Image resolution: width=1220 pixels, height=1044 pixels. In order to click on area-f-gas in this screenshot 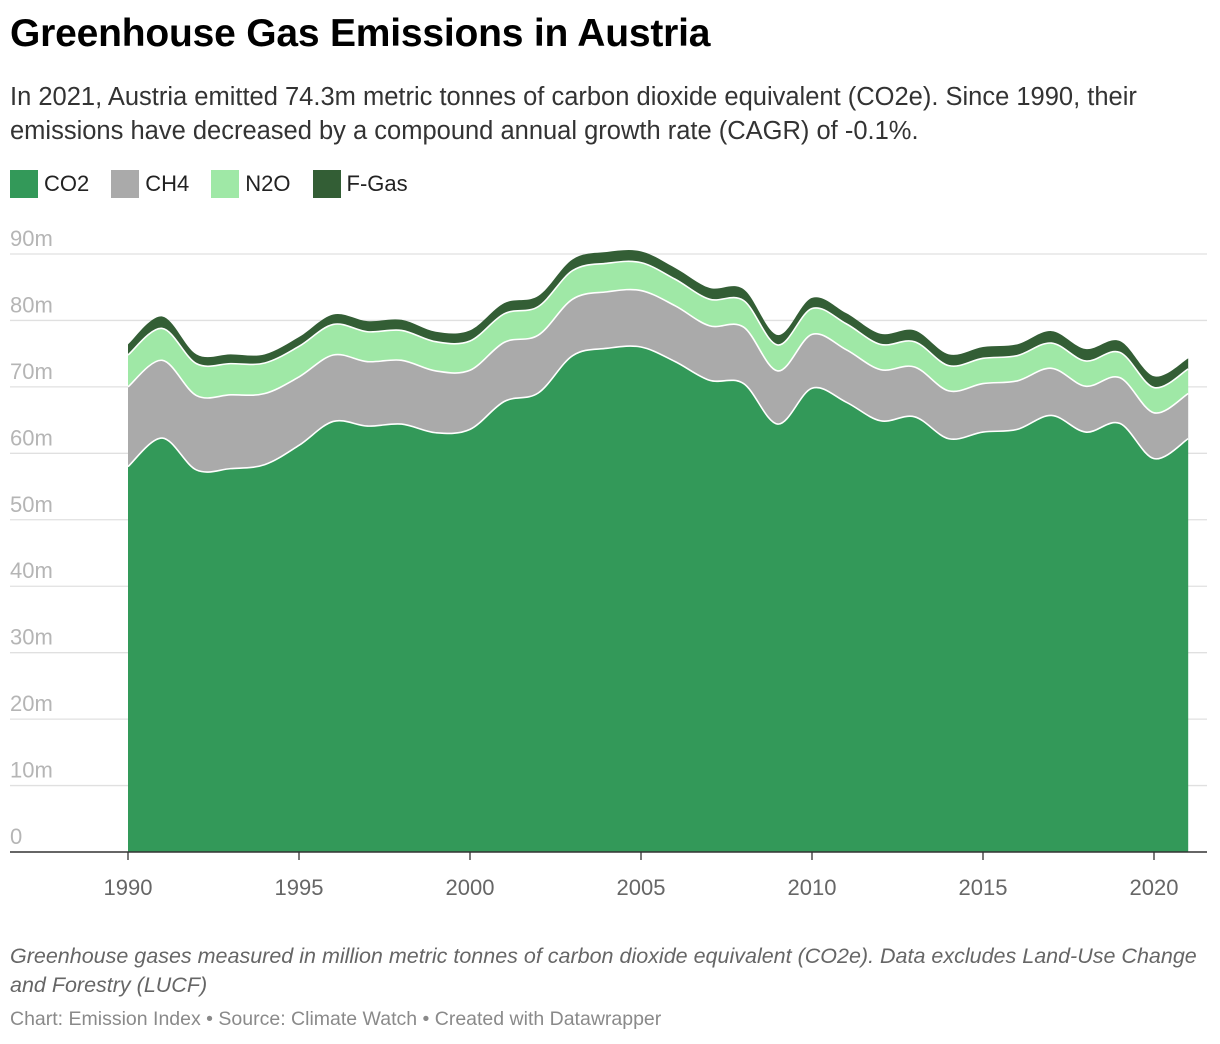, I will do `click(658, 319)`.